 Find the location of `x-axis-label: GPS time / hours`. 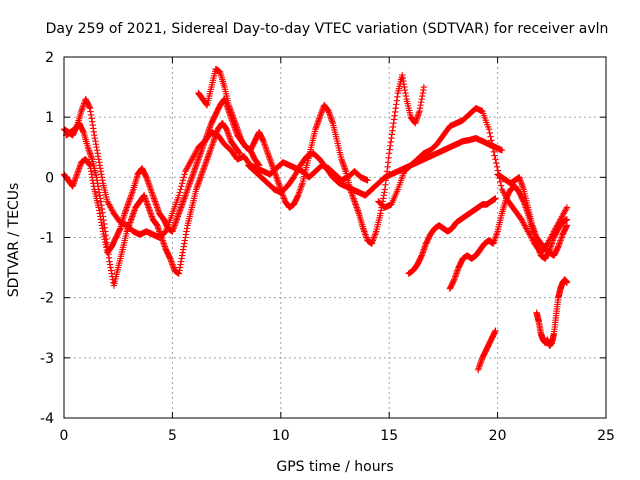

x-axis-label: GPS time / hours is located at coordinates (334, 467).